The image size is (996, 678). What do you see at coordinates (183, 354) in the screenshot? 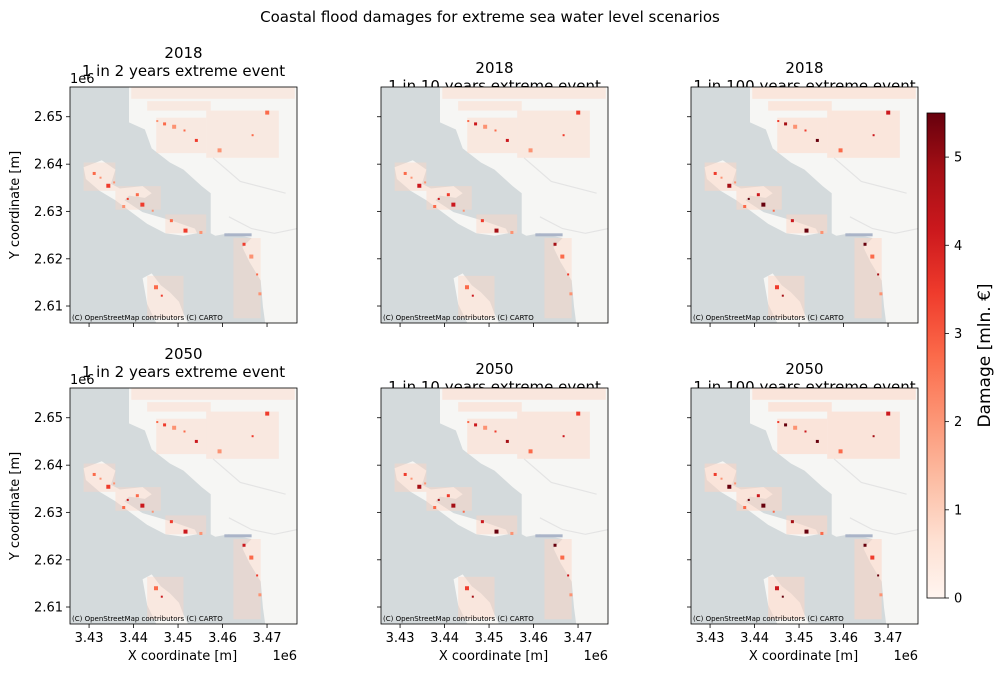
I see `panel-title-line: 2050` at bounding box center [183, 354].